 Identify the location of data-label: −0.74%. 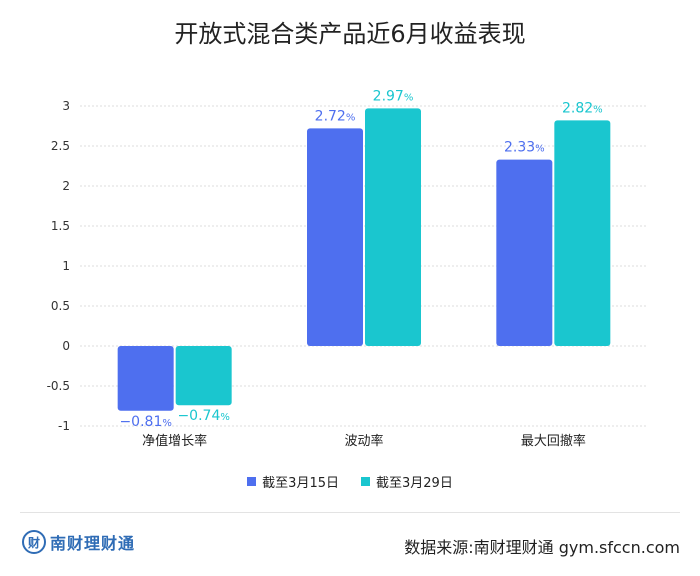
(203, 416).